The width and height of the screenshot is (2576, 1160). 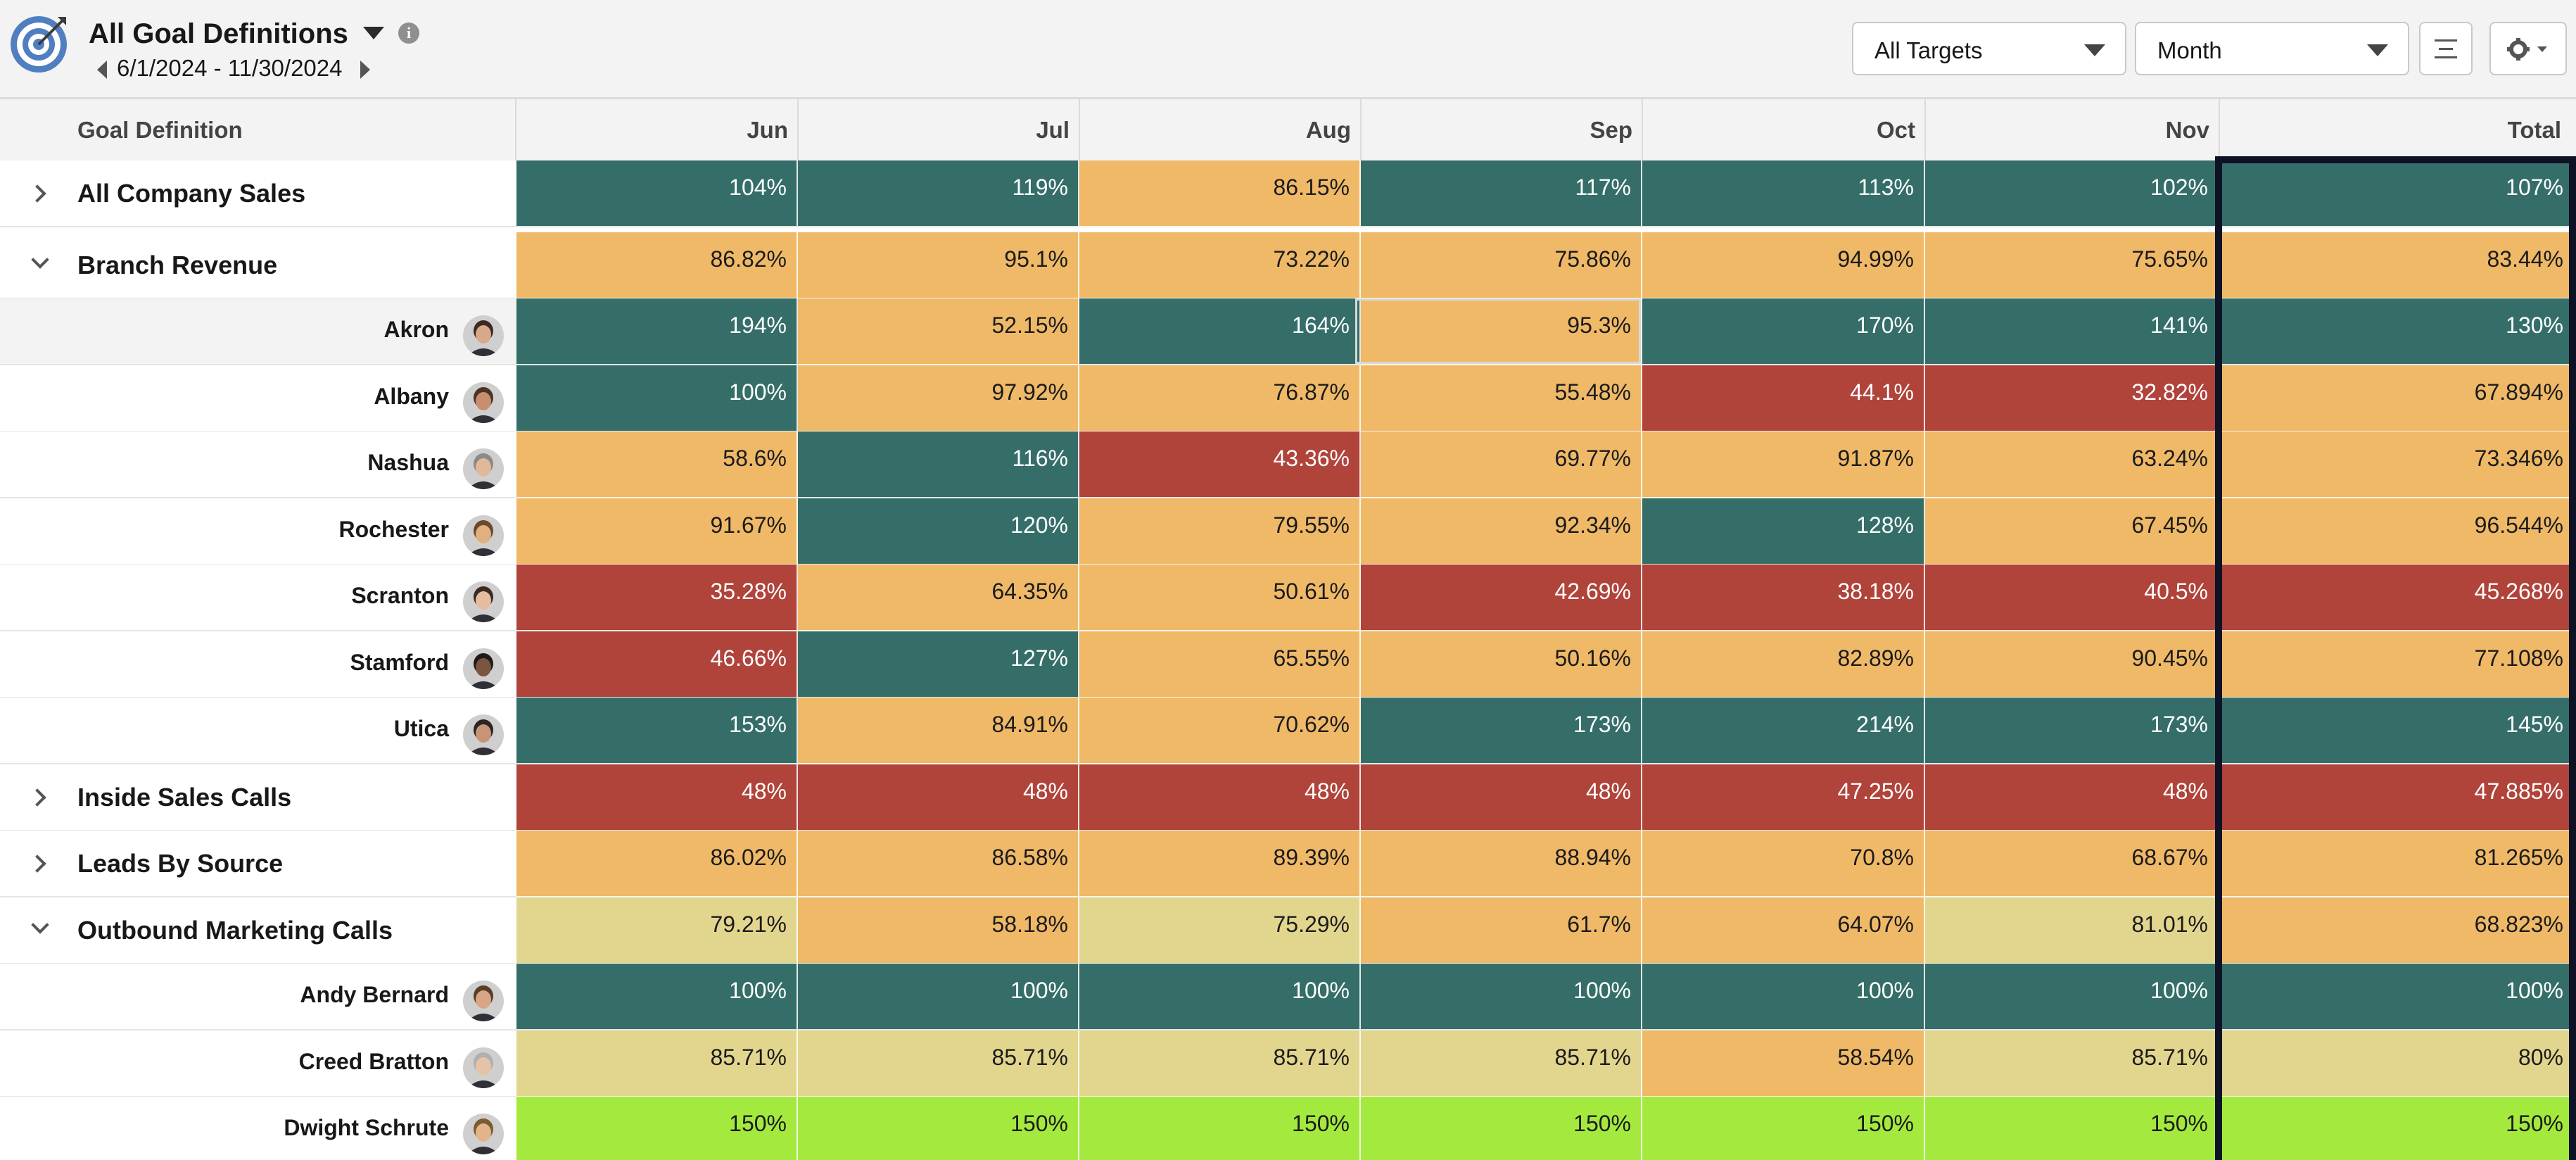 I want to click on goal-label-cell: All Company Sales, so click(x=258, y=193).